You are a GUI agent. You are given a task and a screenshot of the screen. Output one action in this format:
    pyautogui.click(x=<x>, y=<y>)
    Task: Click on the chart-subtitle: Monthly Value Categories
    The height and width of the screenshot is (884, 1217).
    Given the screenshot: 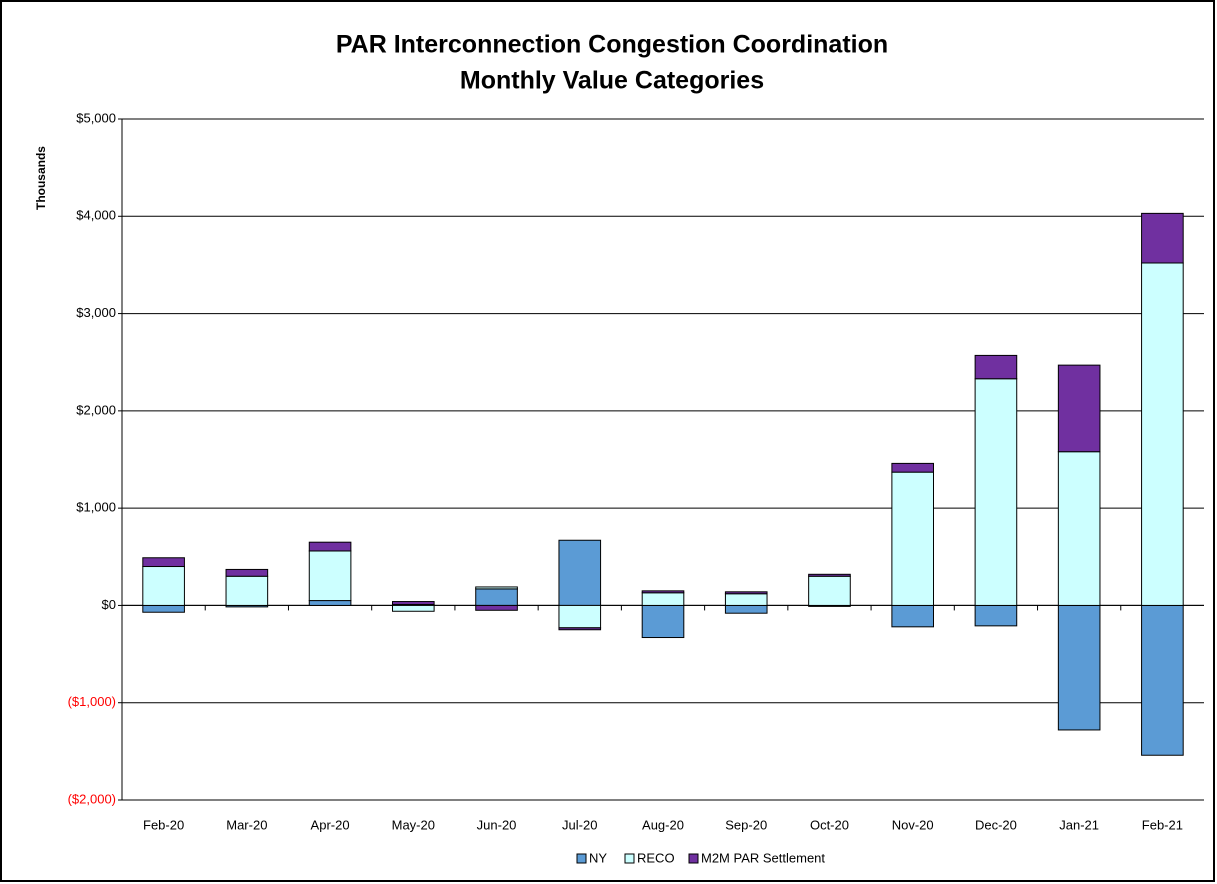 What is the action you would take?
    pyautogui.click(x=612, y=81)
    